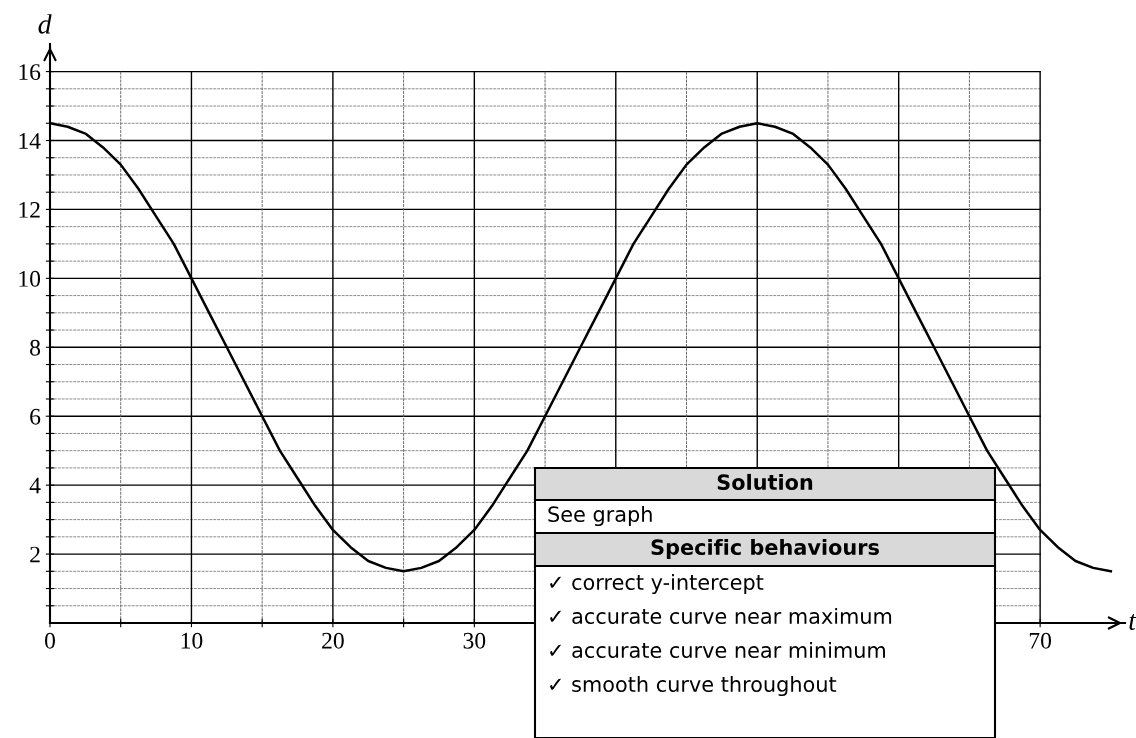 The image size is (1136, 738). What do you see at coordinates (29, 209) in the screenshot?
I see `y-tick-label: 12` at bounding box center [29, 209].